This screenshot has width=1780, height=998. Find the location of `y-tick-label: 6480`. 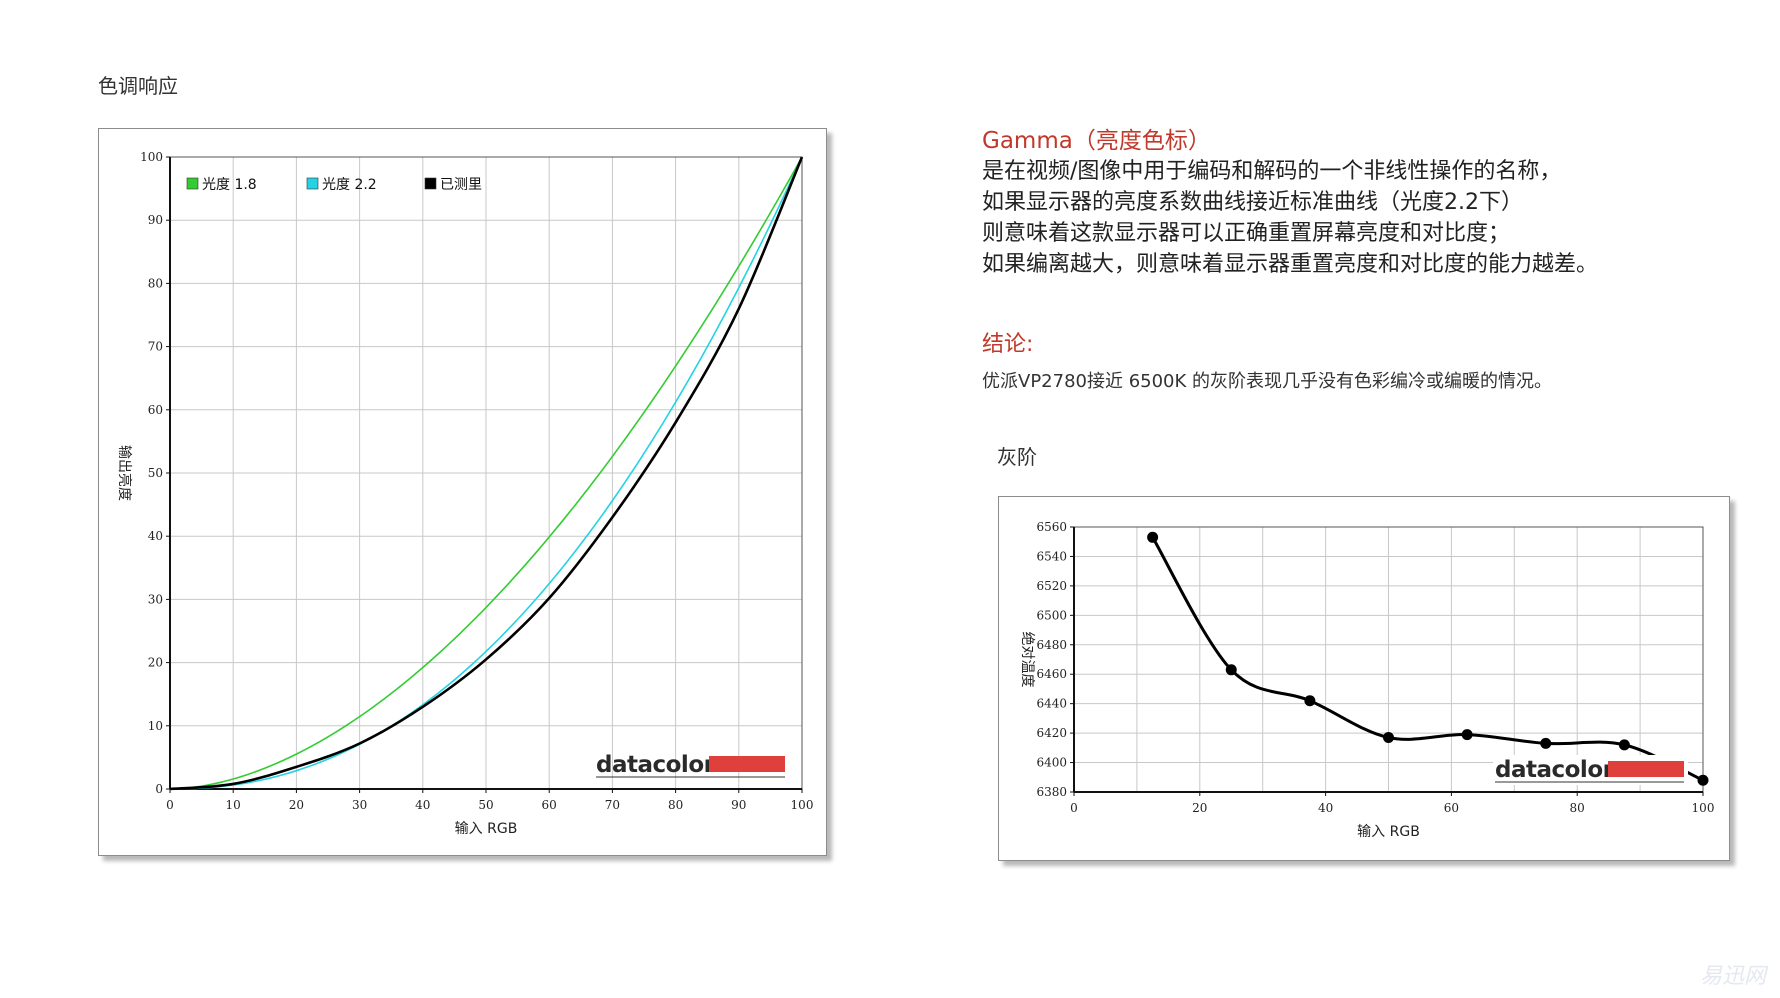

y-tick-label: 6480 is located at coordinates (1051, 645).